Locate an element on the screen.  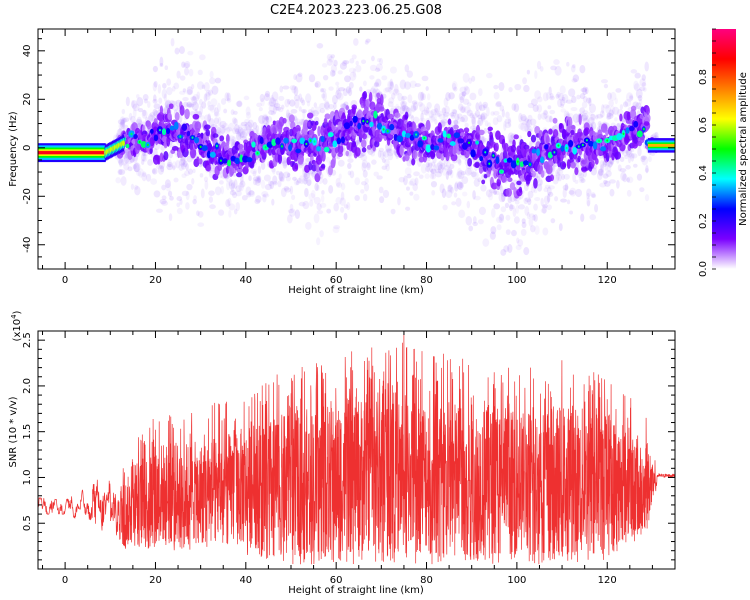
snr-x-tick-label: 80 is located at coordinates (426, 580).